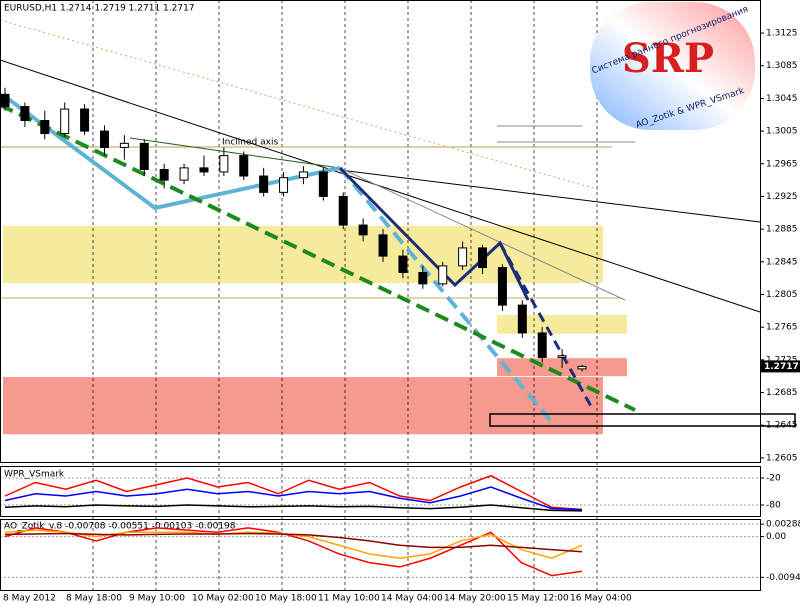 This screenshot has width=800, height=606. What do you see at coordinates (286, 599) in the screenshot?
I see `x-tick-label: 10 May 18:00` at bounding box center [286, 599].